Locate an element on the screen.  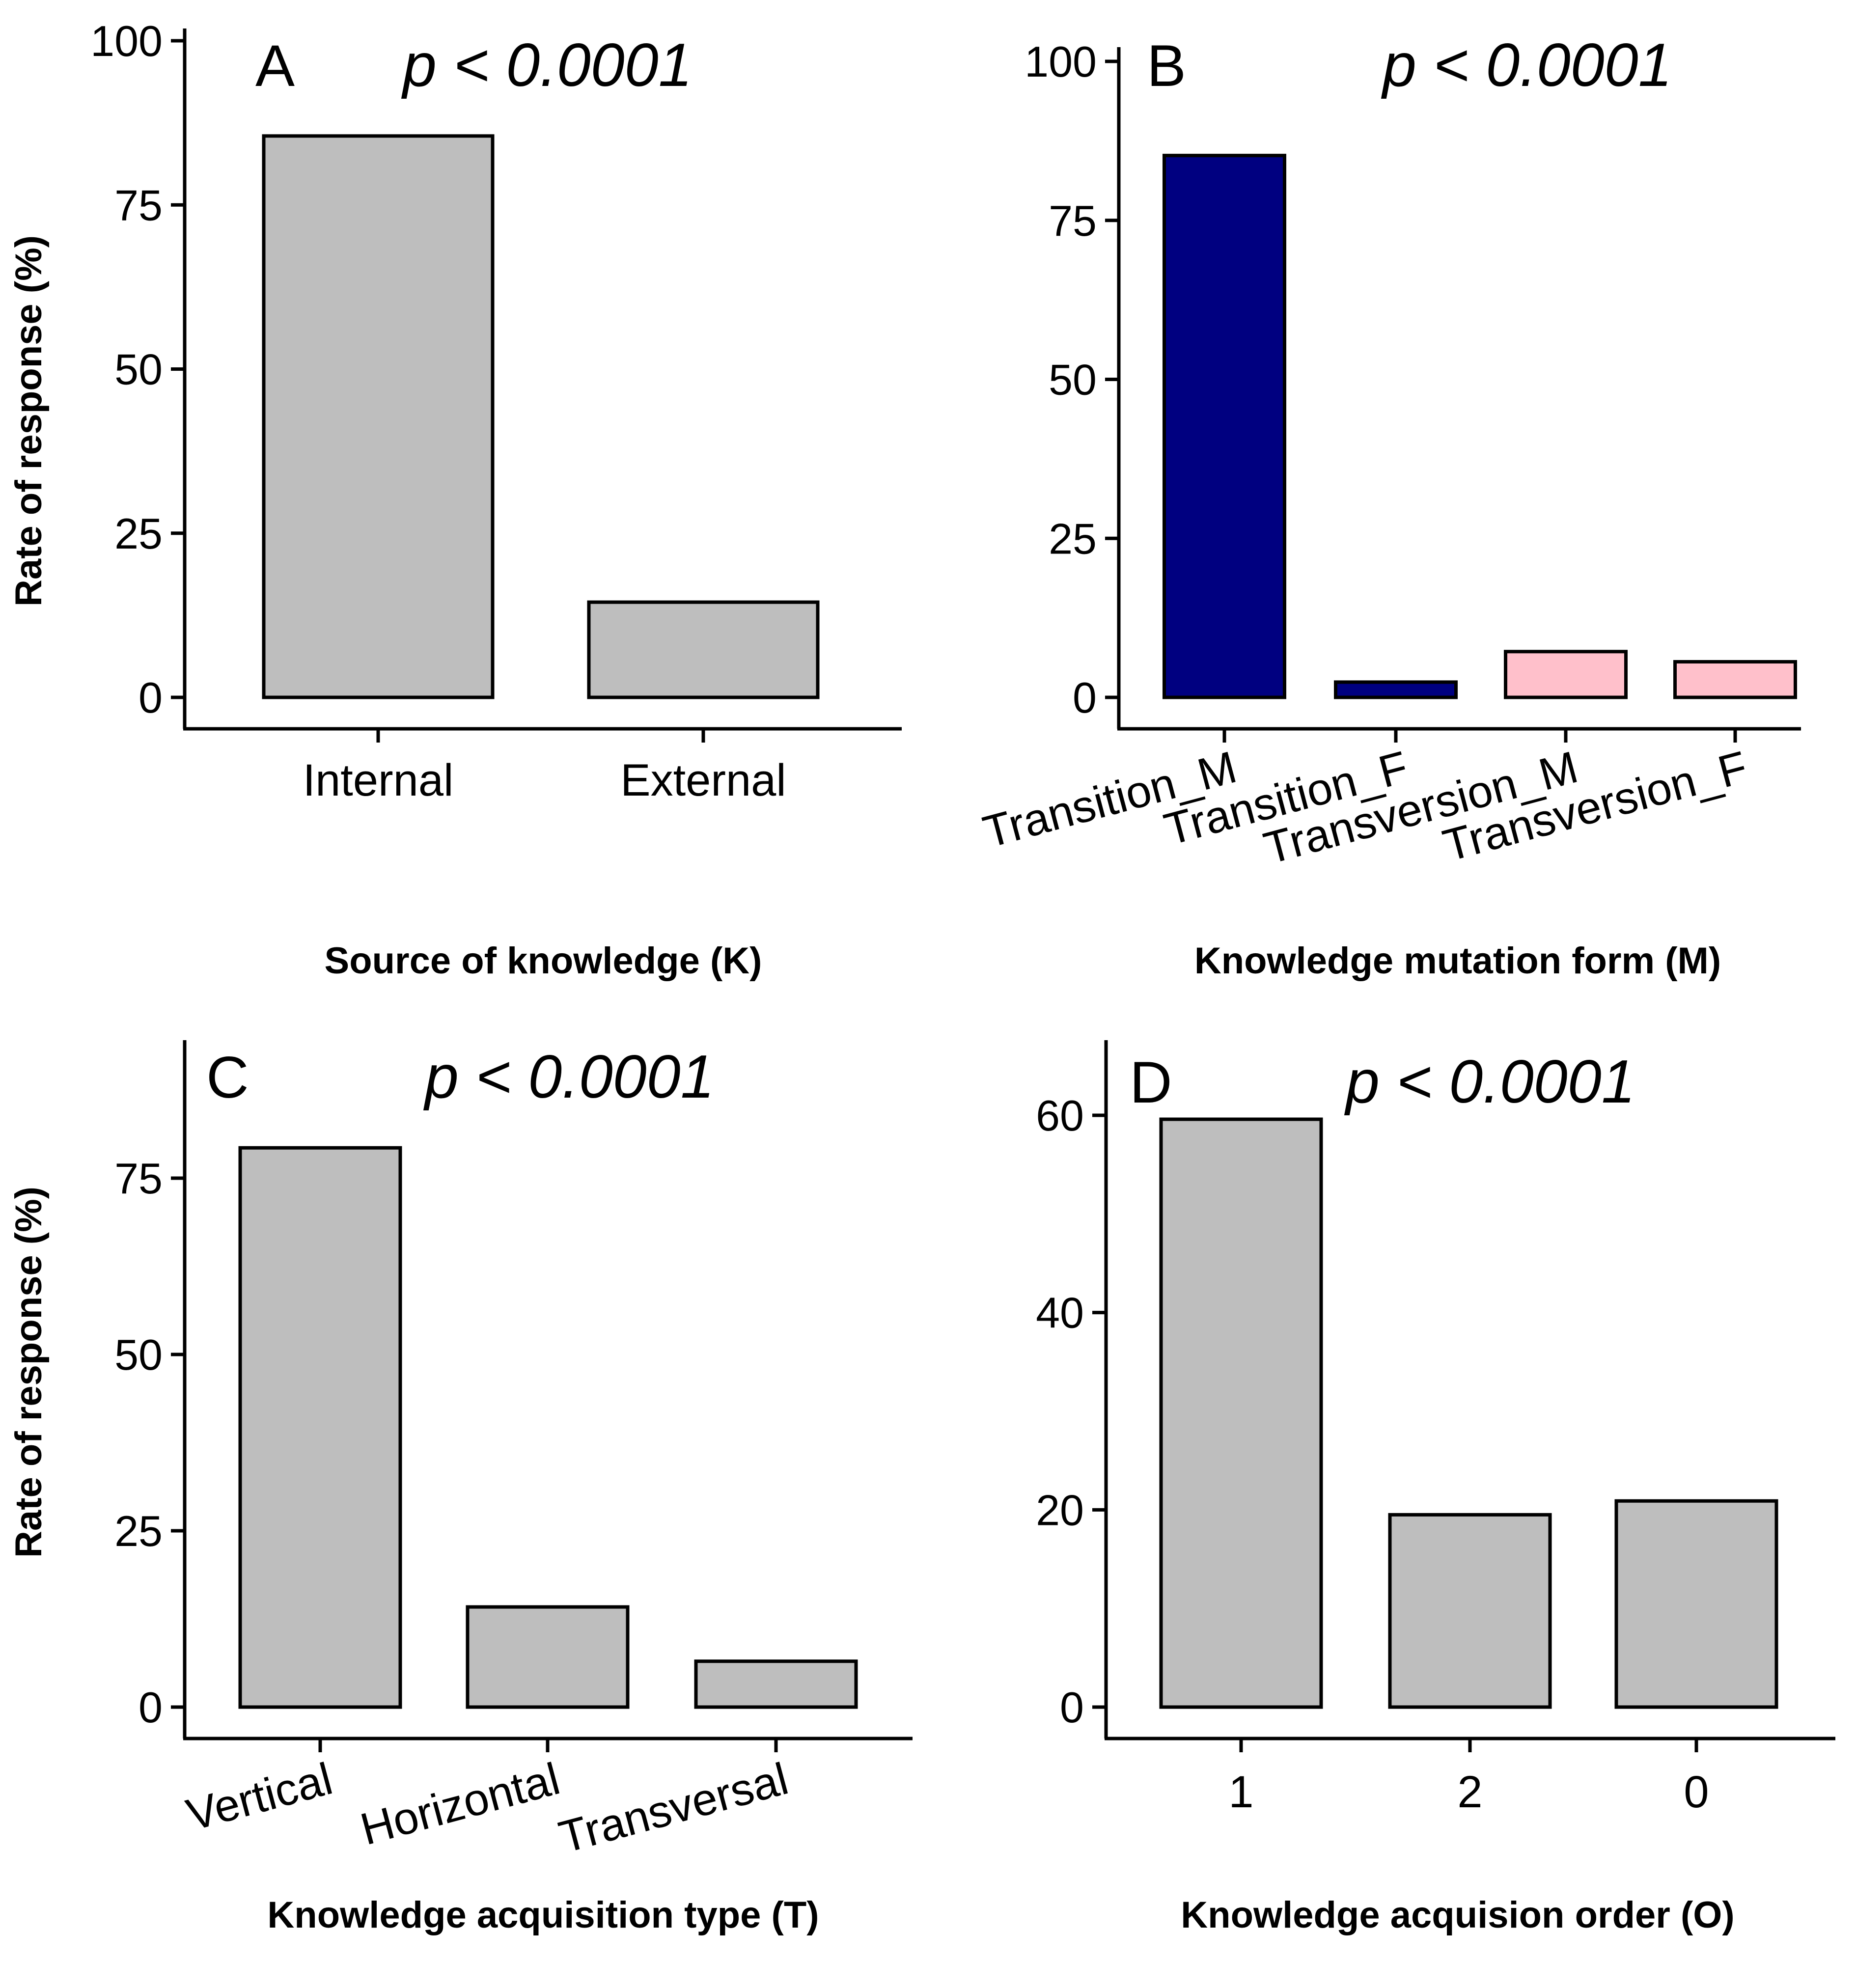
y-tick-label: 20 is located at coordinates (1060, 1510).